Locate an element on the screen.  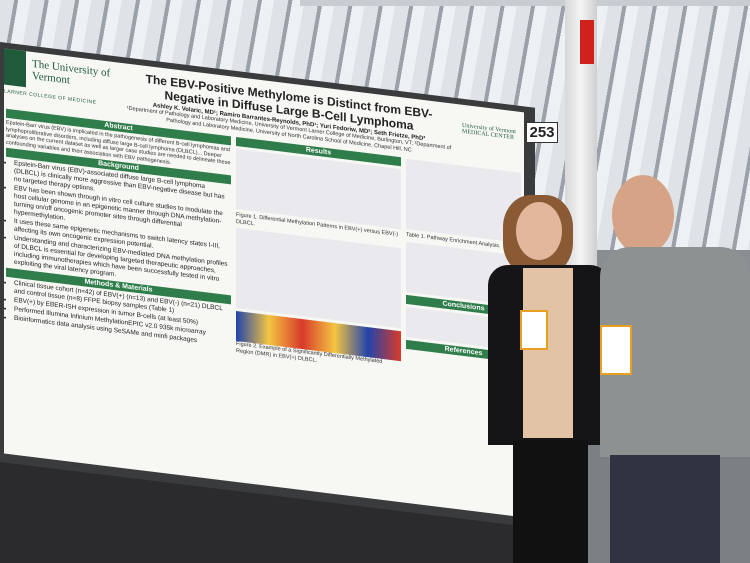
fire-alarm-sign is located at coordinates (587, 42).